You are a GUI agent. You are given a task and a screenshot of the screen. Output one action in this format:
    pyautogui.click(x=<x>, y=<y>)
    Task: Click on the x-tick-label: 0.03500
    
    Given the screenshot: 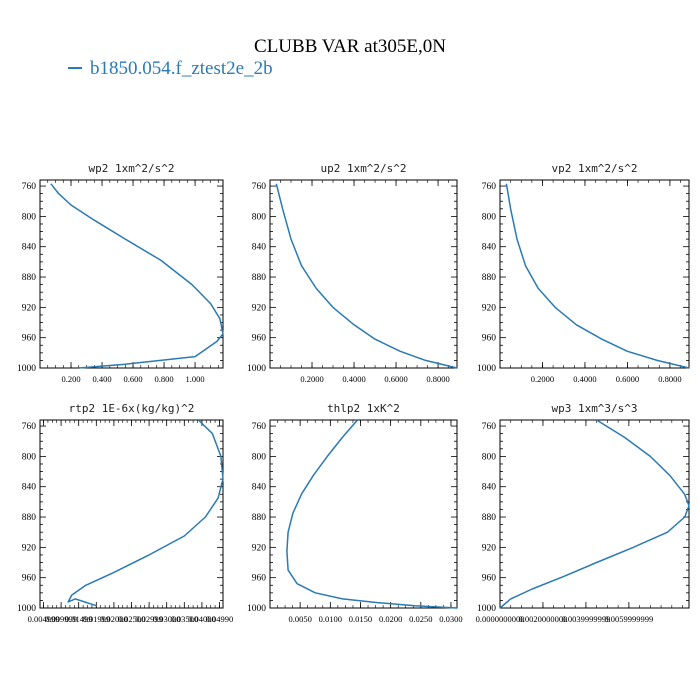 What is the action you would take?
    pyautogui.click(x=184, y=619)
    